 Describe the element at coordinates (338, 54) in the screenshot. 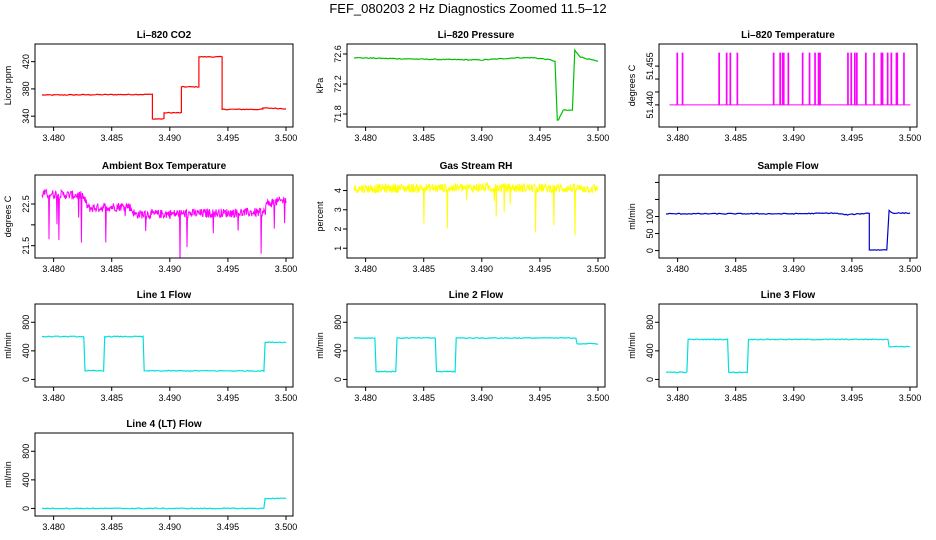

I see `y-tick-label: 72.6` at that location.